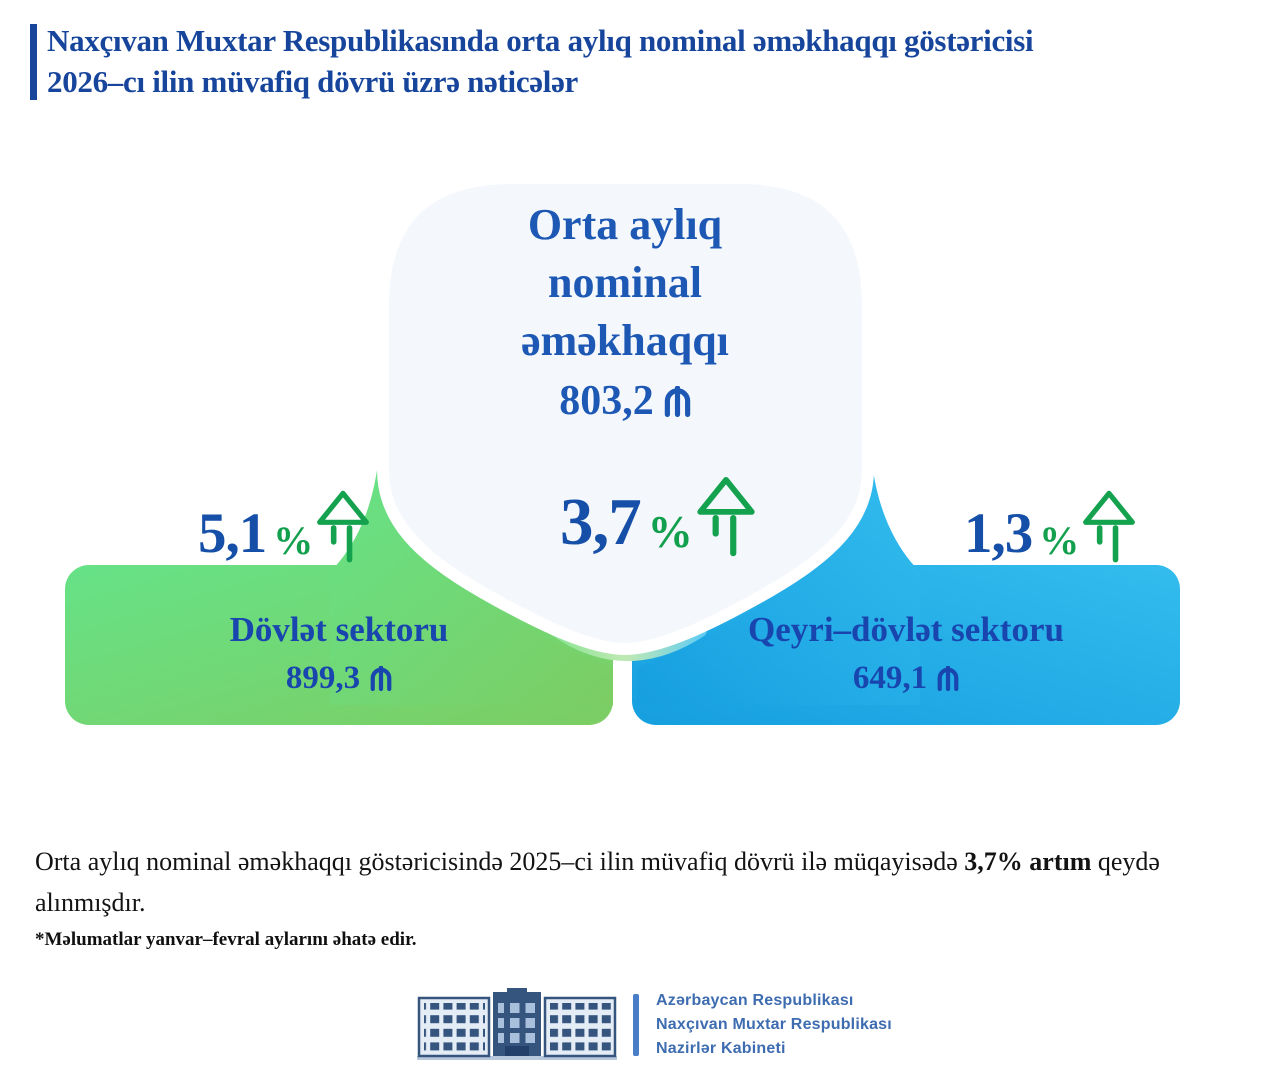 The width and height of the screenshot is (1280, 1073). I want to click on non-state-sector-label: Qeyri–dövlət sektoru, so click(906, 629).